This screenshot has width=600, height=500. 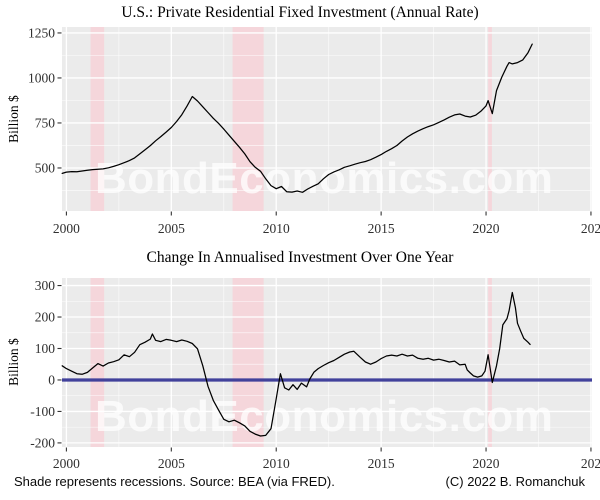 What do you see at coordinates (45, 317) in the screenshot?
I see `y-tick-label: 200` at bounding box center [45, 317].